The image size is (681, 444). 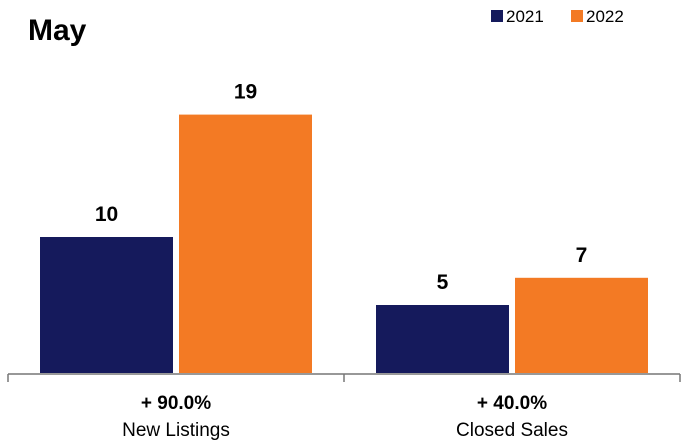 I want to click on value-label-2022-new-listings: 19, so click(x=245, y=92).